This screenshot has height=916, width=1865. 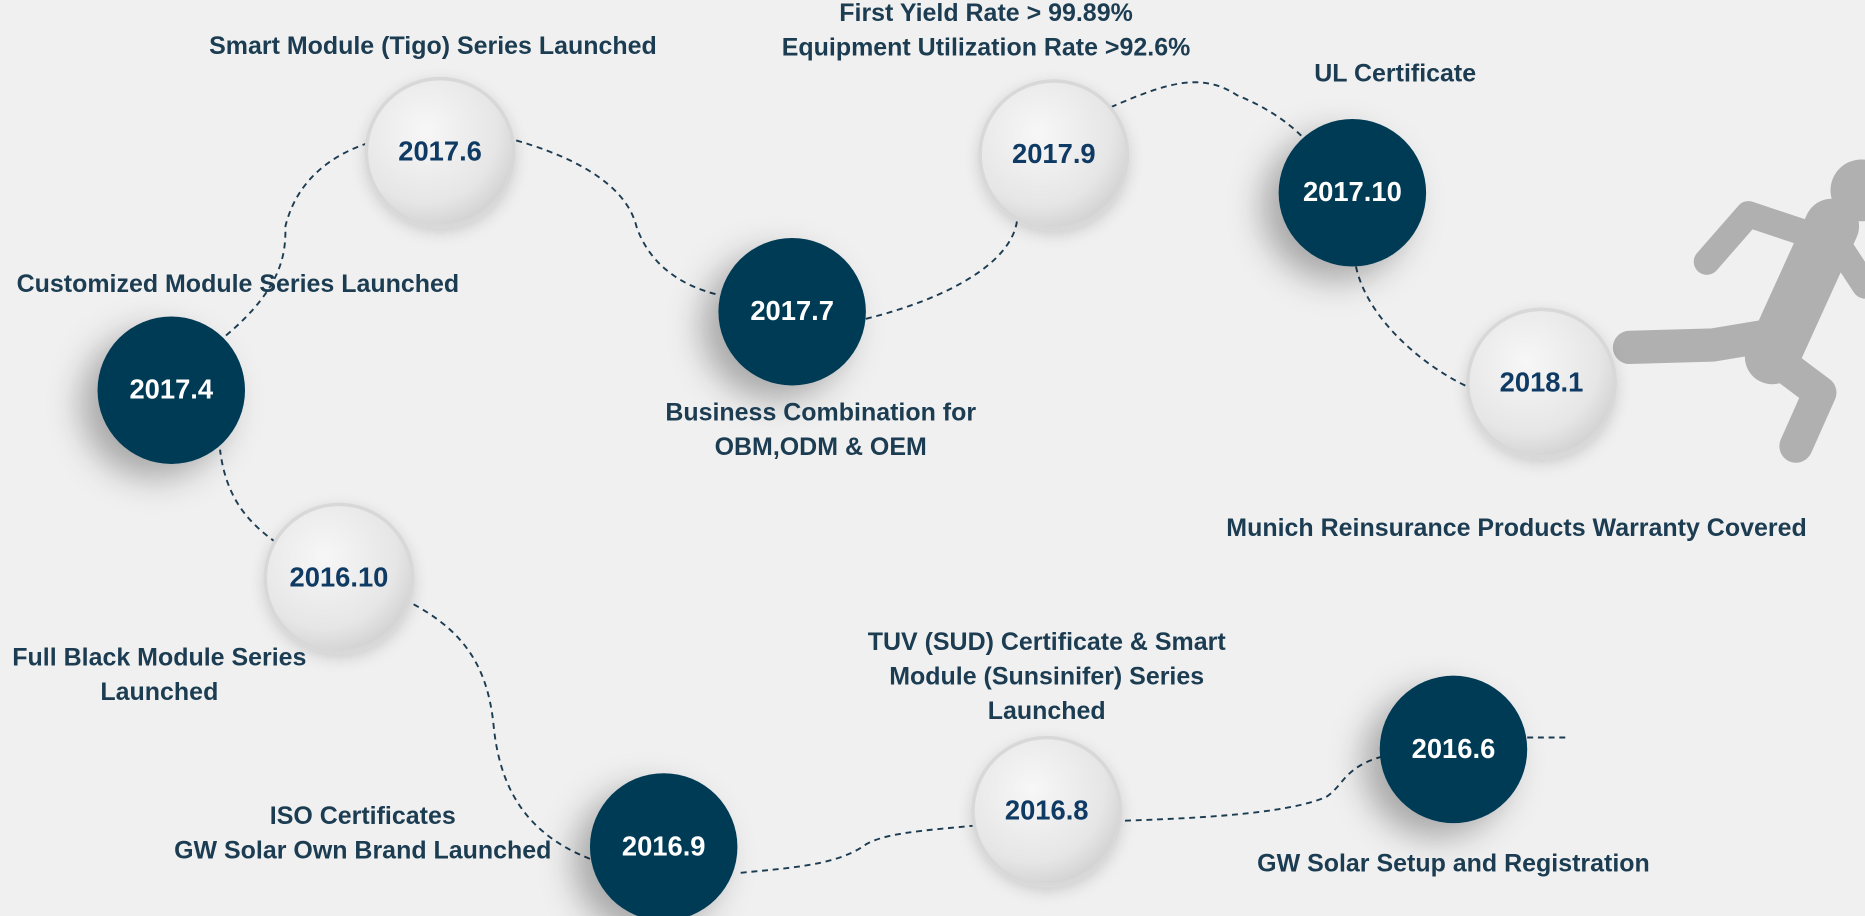 I want to click on milestone-caption: GW Solar Setup and Registration, so click(x=1453, y=863).